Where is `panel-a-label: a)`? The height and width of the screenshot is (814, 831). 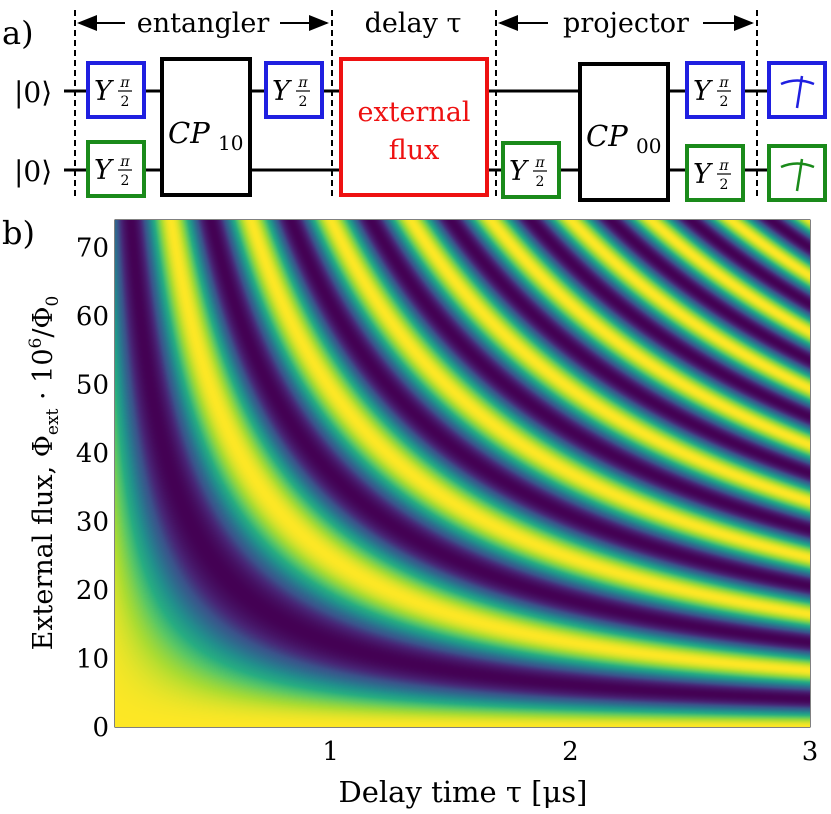 panel-a-label: a) is located at coordinates (18, 33).